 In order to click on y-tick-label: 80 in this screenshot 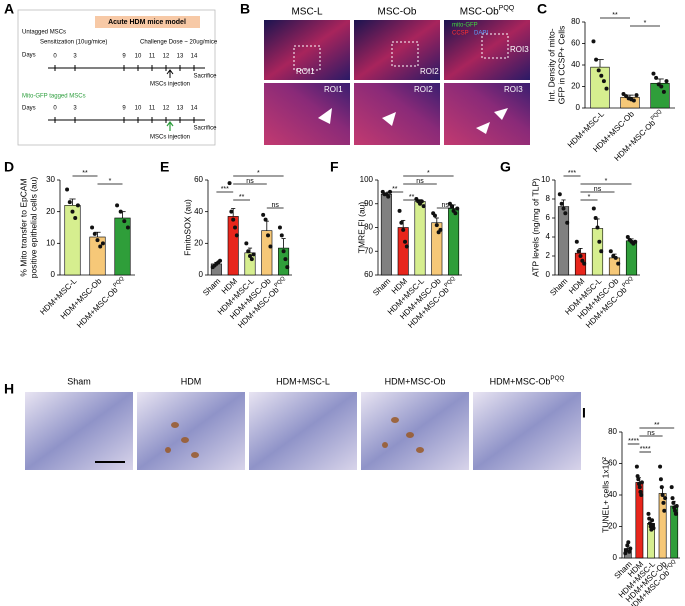, I will do `click(368, 227)`.